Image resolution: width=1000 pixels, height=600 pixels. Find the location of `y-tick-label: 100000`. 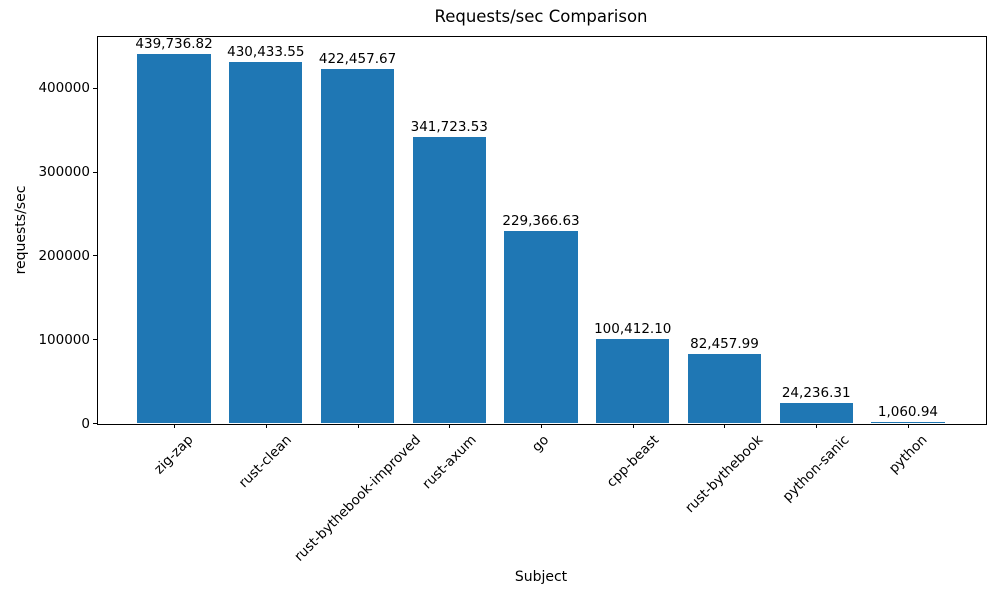

y-tick-label: 100000 is located at coordinates (64, 339).